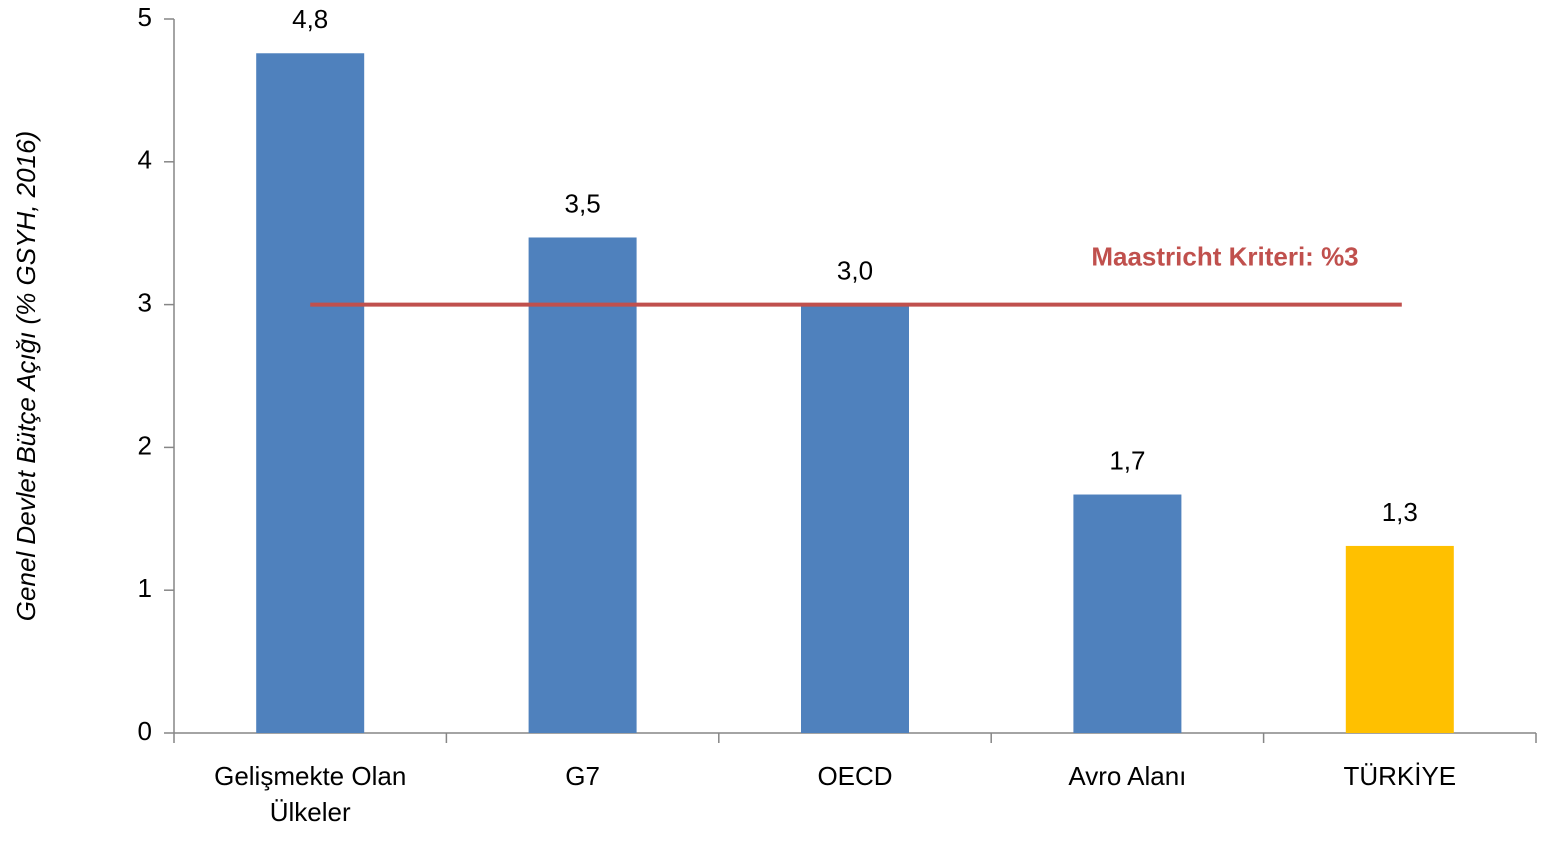 Image resolution: width=1546 pixels, height=842 pixels. Describe the element at coordinates (145, 445) in the screenshot. I see `y-tick-label: 2` at that location.